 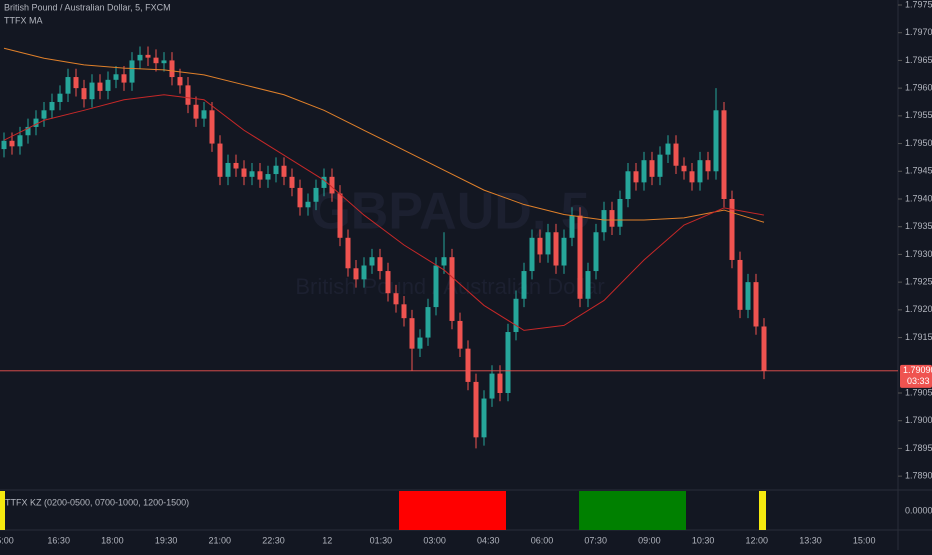 I want to click on countdown: 03:33, so click(x=918, y=381).